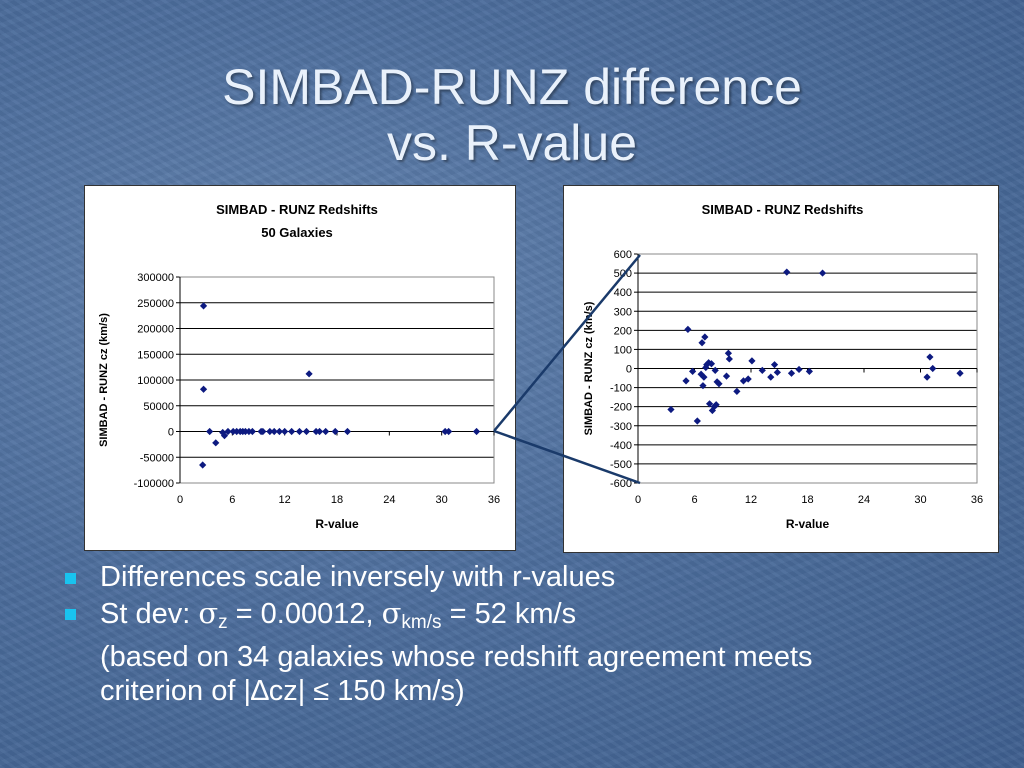  What do you see at coordinates (171, 433) in the screenshot?
I see `left-chart-ytick-label: 0` at bounding box center [171, 433].